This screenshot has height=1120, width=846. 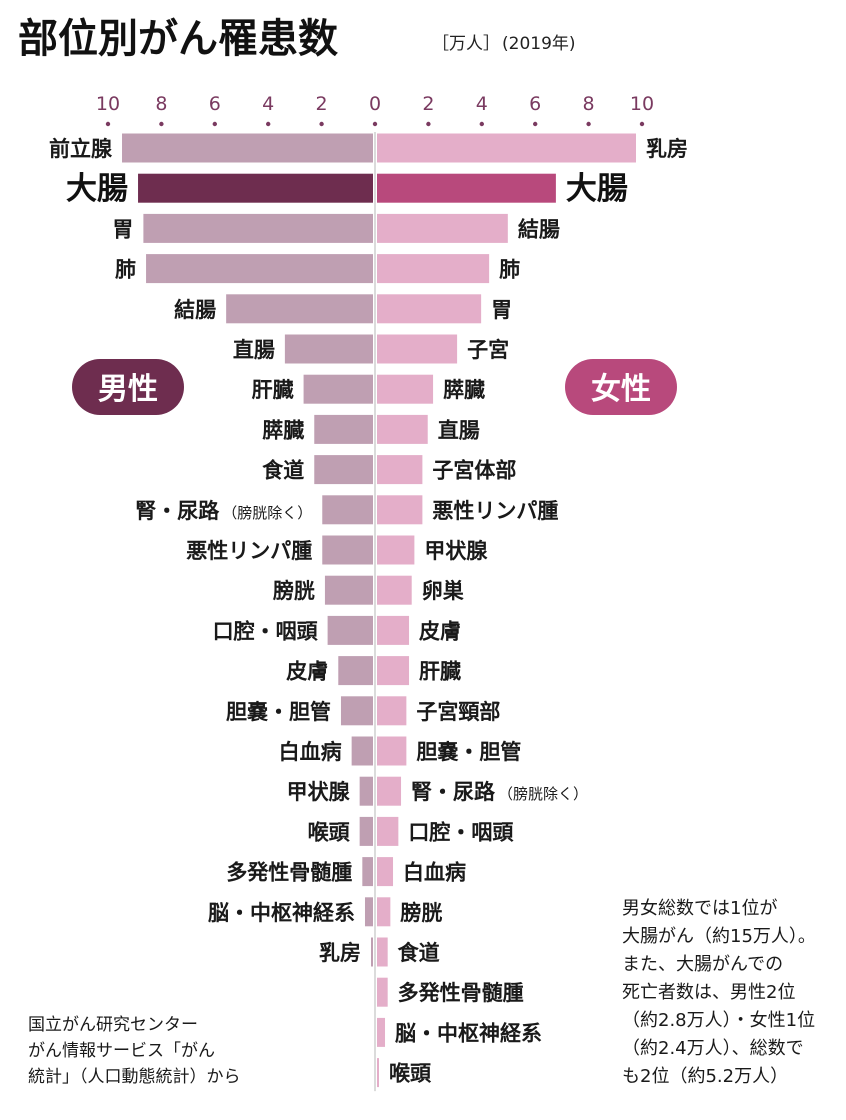 I want to click on female-category-label: 口腔・咽頭, so click(x=461, y=832).